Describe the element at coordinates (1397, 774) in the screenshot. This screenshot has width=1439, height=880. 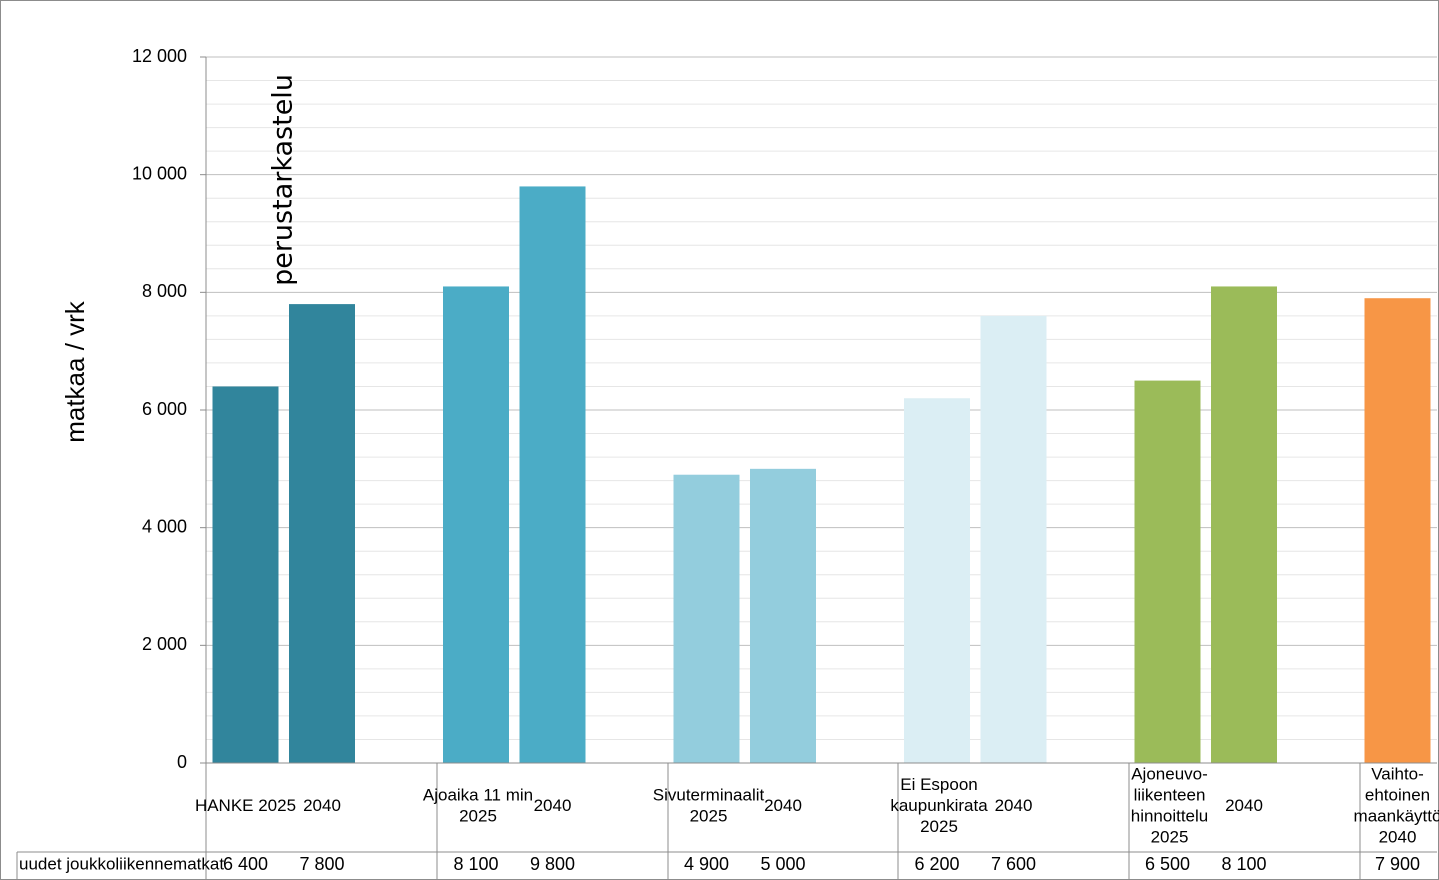
I see `category-label-line: Vaihto-` at that location.